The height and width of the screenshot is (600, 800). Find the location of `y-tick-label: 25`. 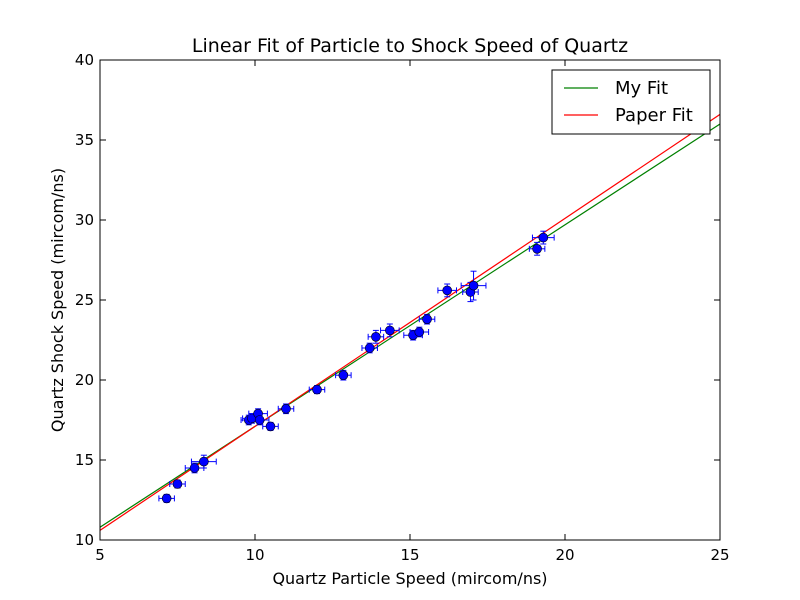

y-tick-label: 25 is located at coordinates (84, 300).